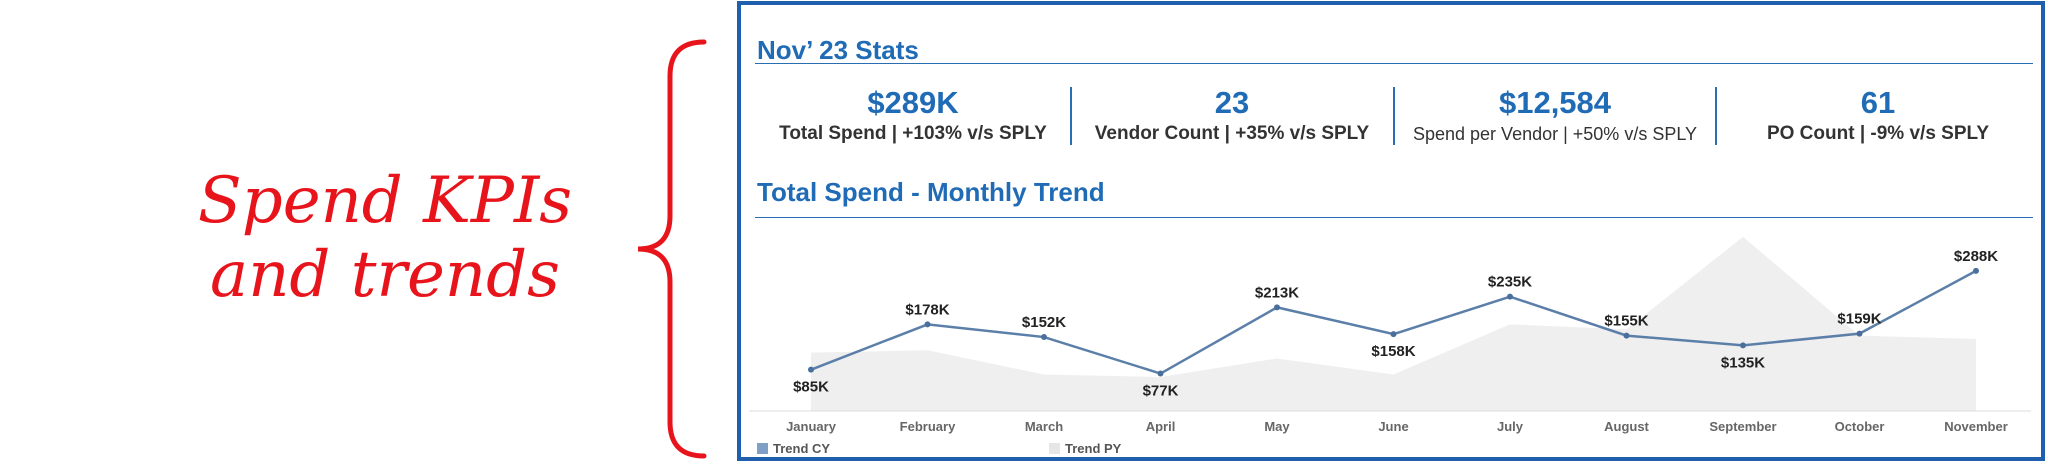  I want to click on cy-data-label: $178K, so click(927, 309).